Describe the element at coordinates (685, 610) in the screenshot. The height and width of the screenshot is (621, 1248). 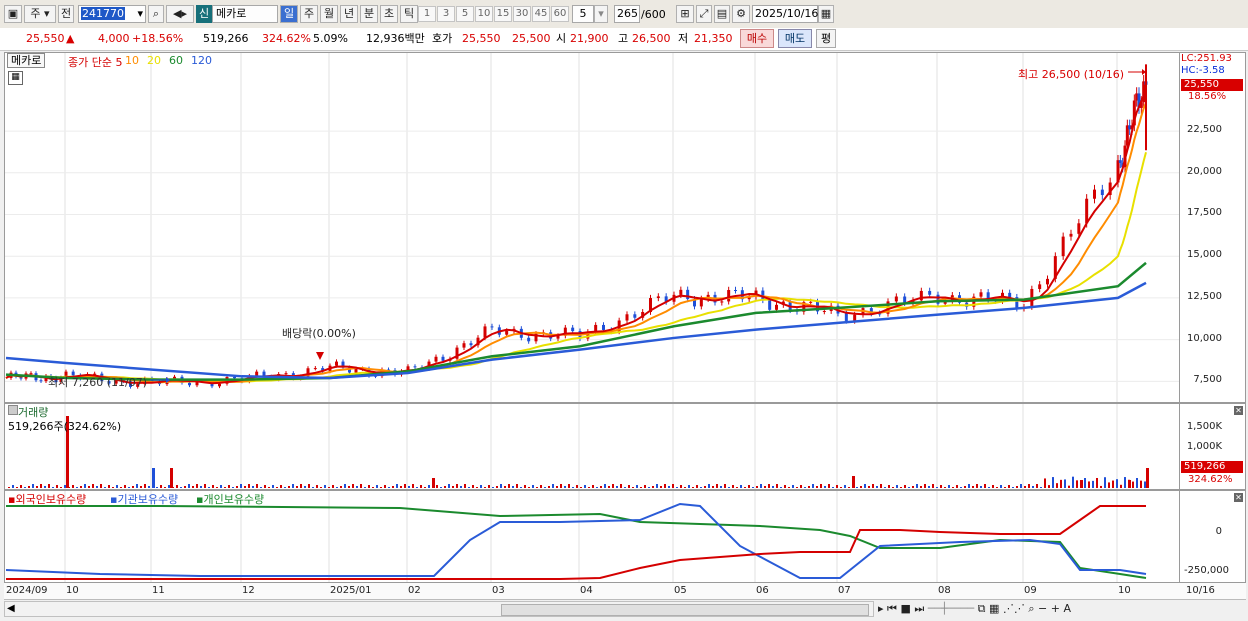
I see `scroll-thumb` at that location.